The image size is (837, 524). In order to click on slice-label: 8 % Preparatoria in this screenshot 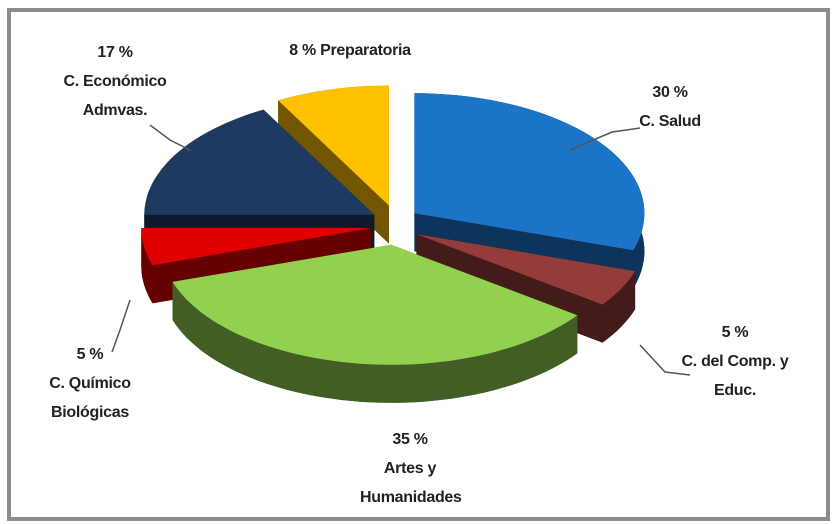, I will do `click(350, 50)`.